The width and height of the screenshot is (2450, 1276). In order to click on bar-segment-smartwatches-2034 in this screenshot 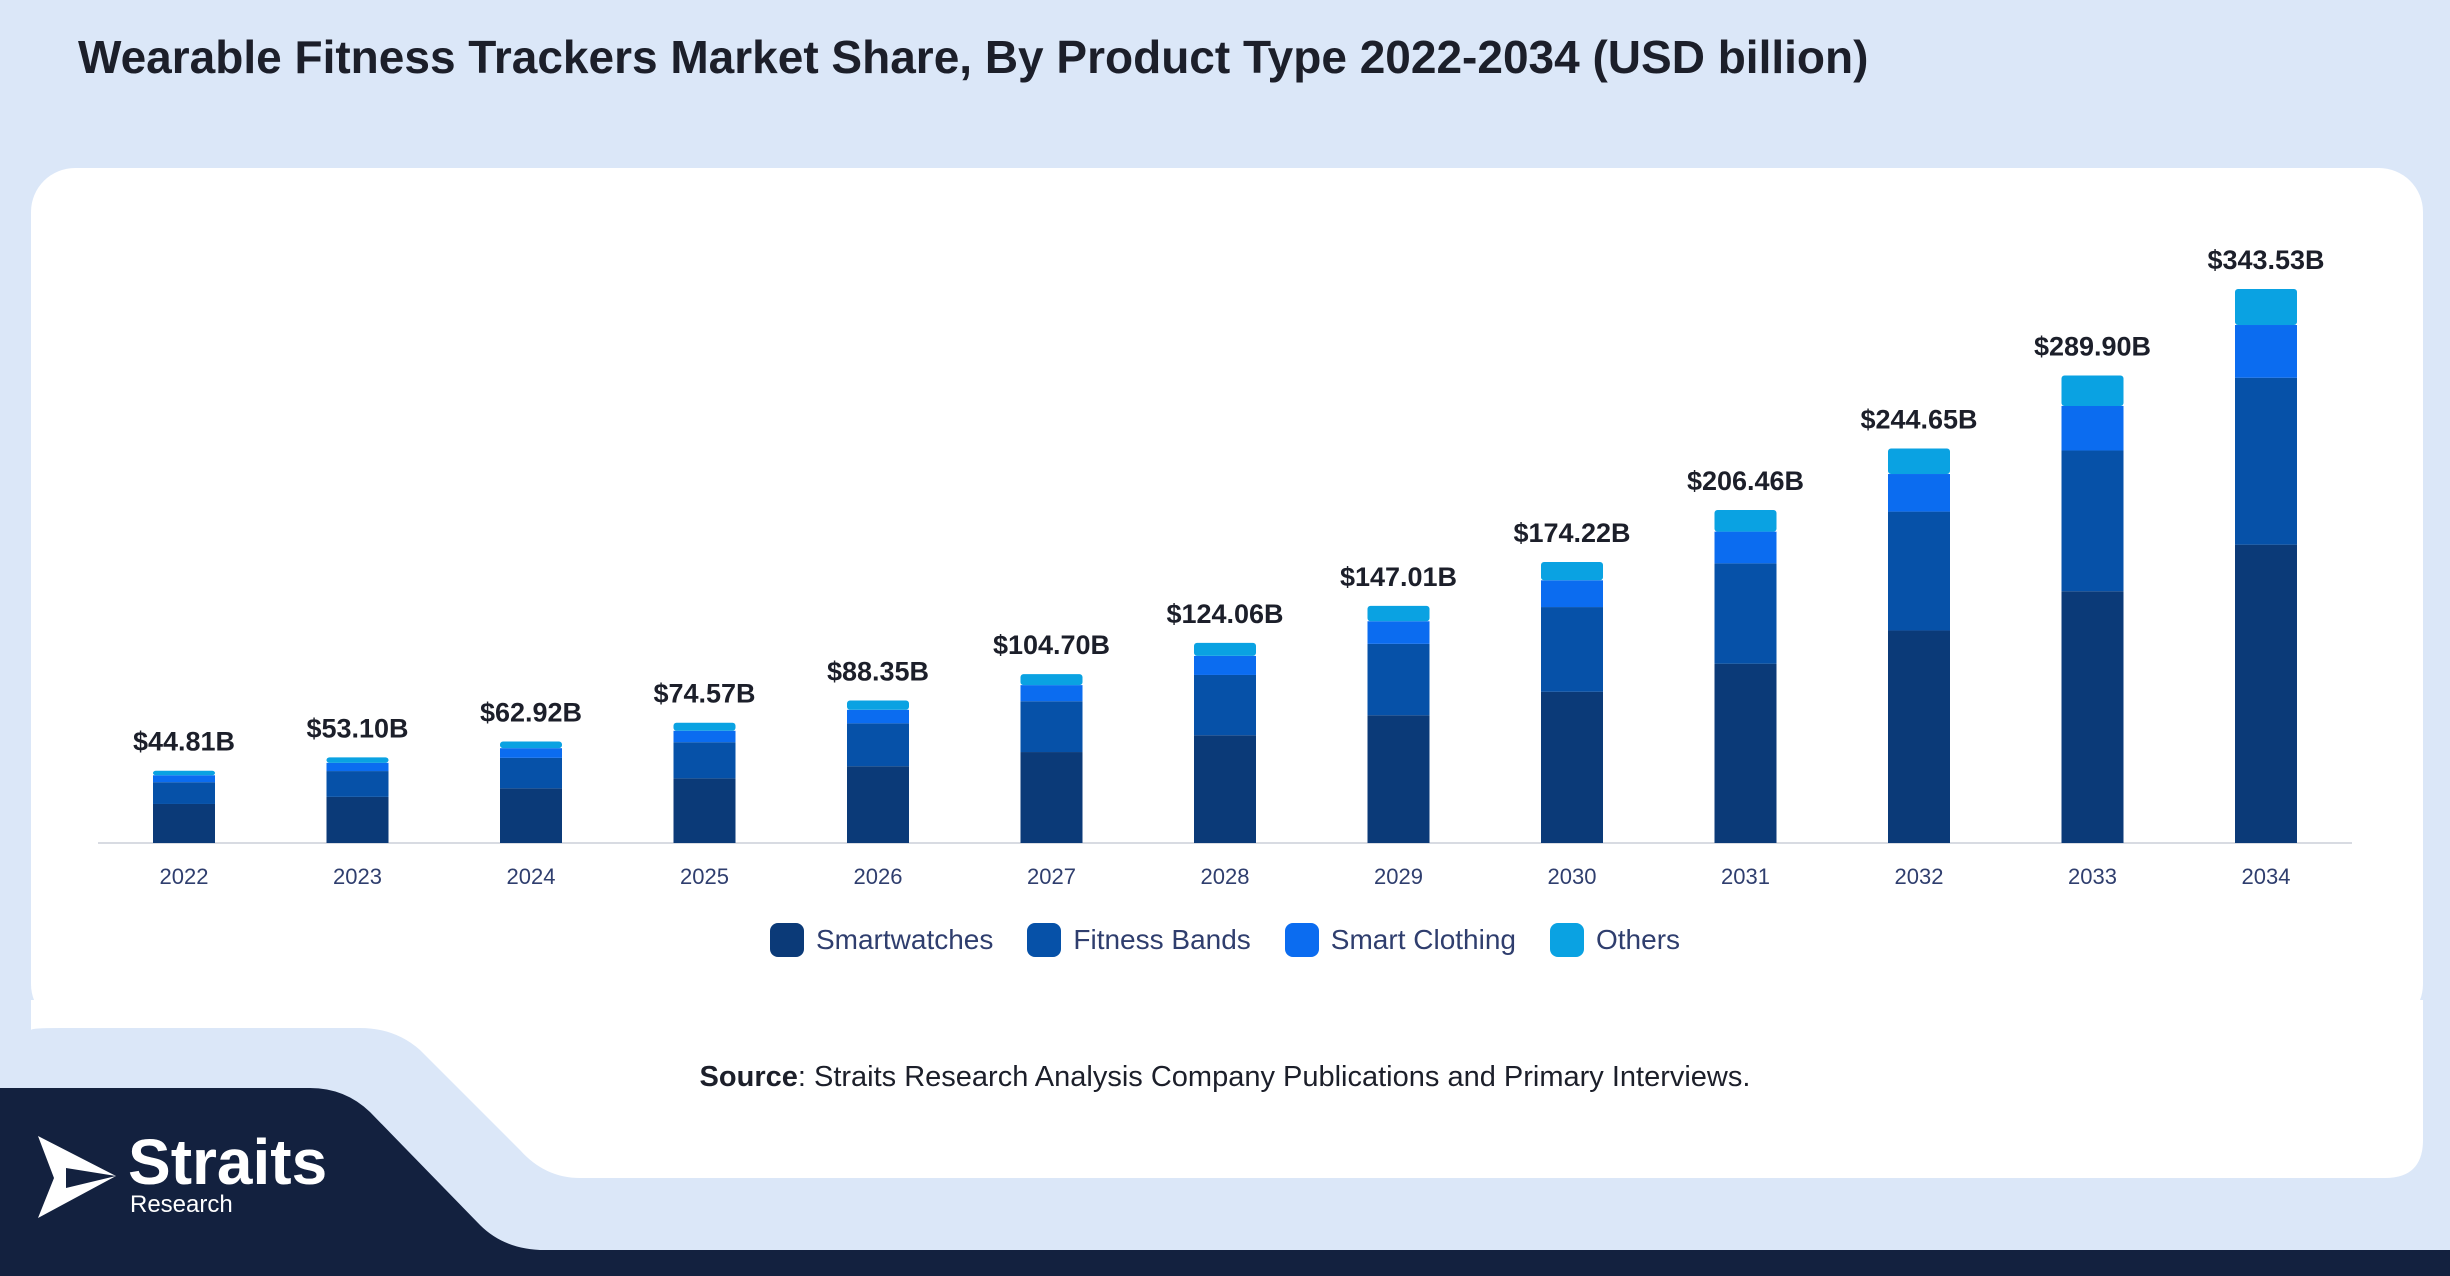, I will do `click(2266, 693)`.